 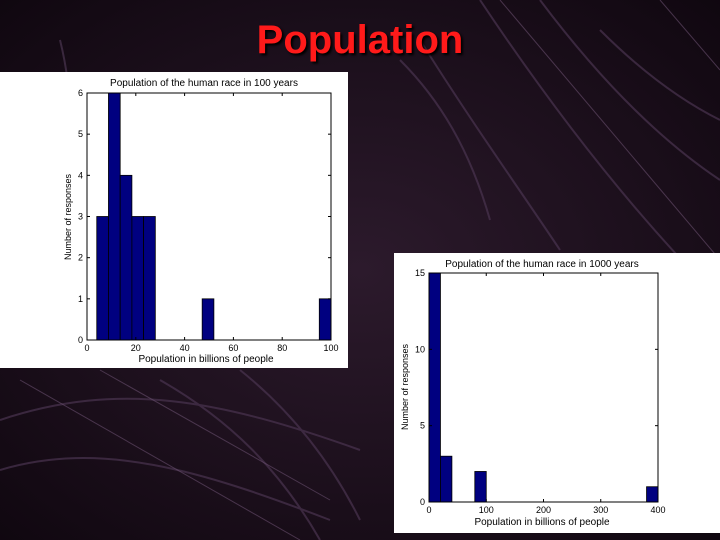 I want to click on y-tick-label: 10, so click(x=420, y=349).